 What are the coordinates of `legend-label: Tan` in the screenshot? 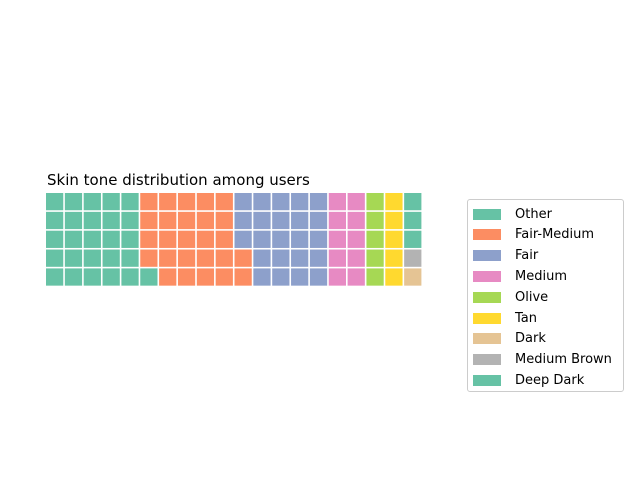 It's located at (526, 318).